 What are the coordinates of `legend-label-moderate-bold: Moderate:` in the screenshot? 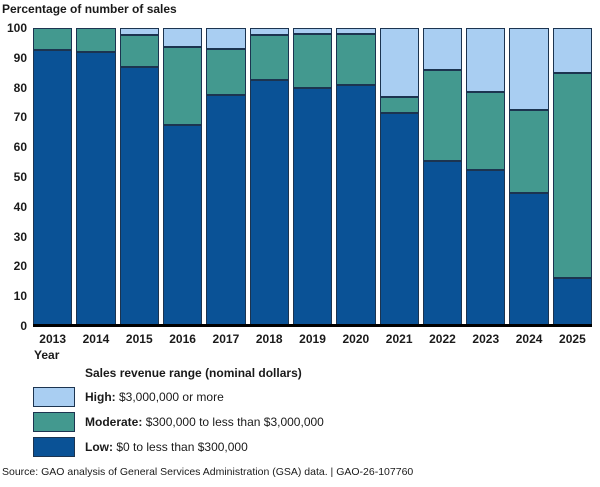 It's located at (114, 422).